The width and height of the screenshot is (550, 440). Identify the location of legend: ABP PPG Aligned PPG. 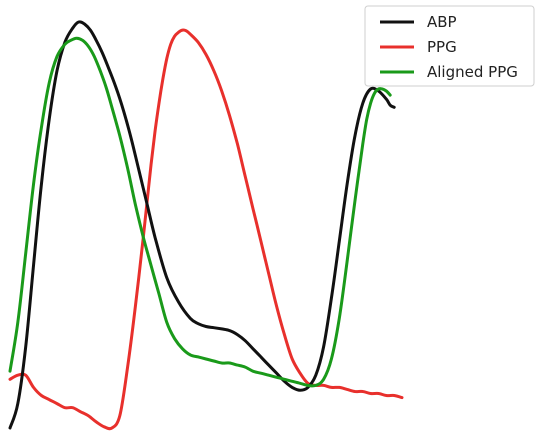
(449, 46).